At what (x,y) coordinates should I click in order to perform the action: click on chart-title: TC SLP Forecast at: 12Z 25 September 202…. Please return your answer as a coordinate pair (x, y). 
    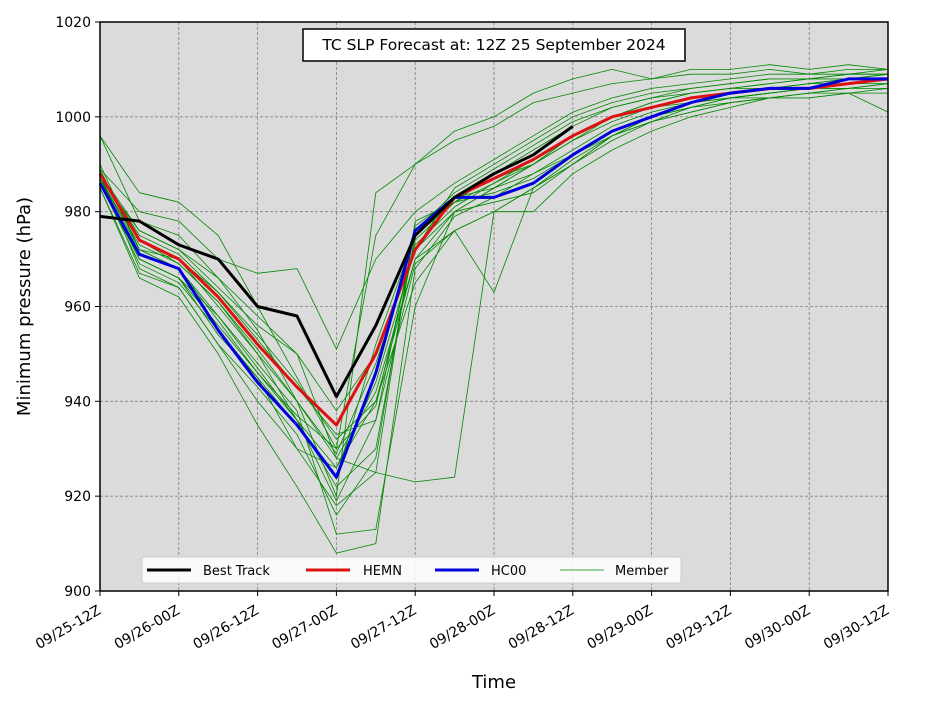
    Looking at the image, I should click on (493, 45).